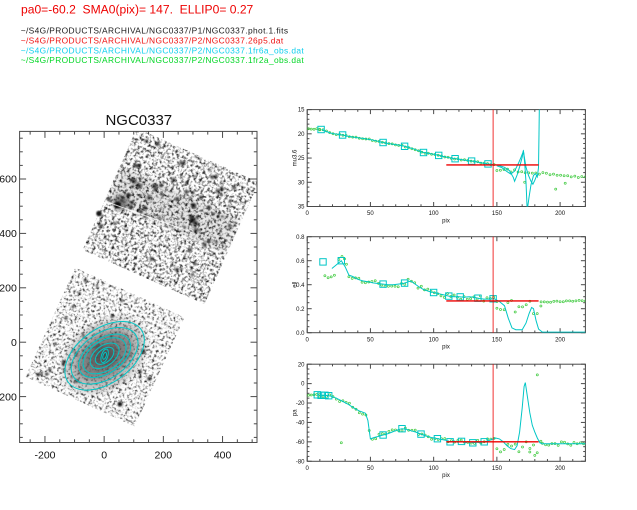  What do you see at coordinates (296, 157) in the screenshot?
I see `svg-text: mu3.6` at bounding box center [296, 157].